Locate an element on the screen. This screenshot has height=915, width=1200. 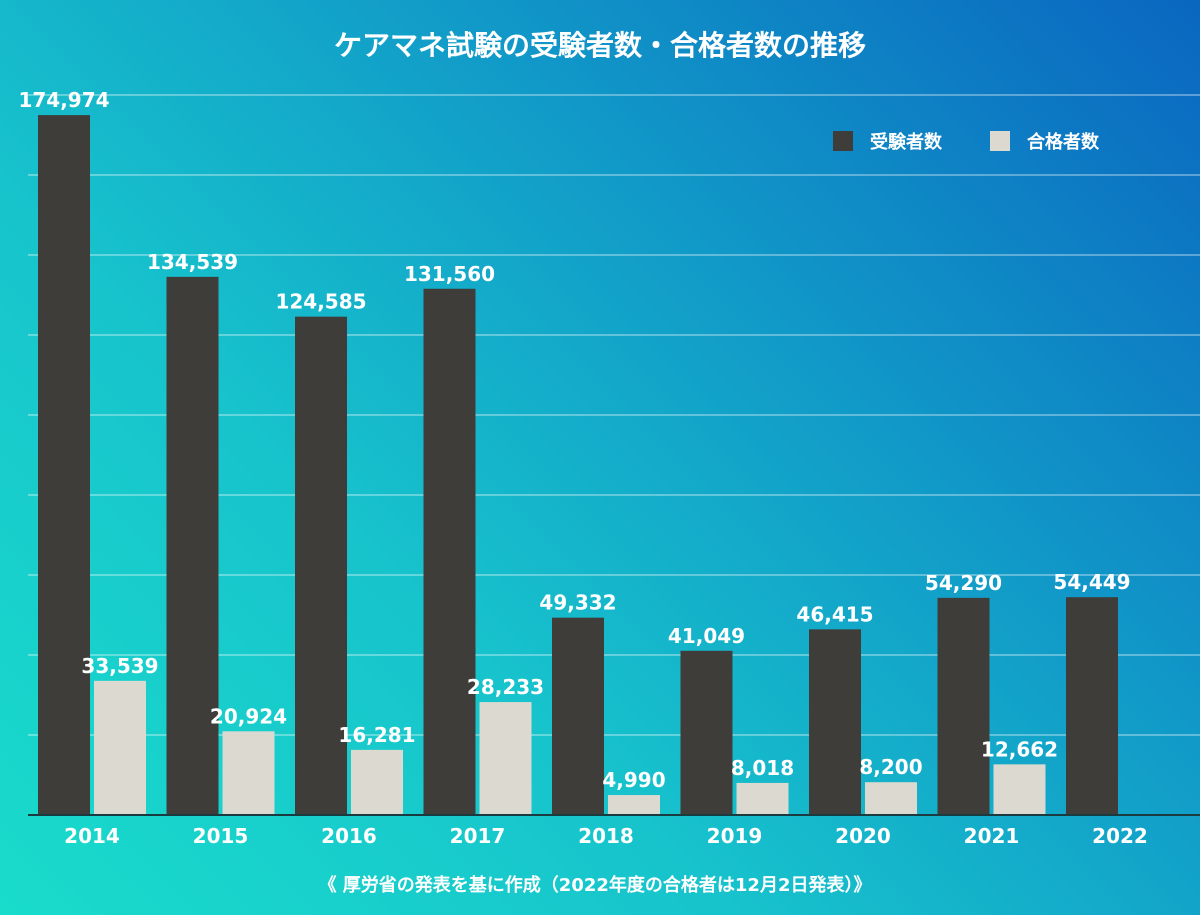
bar-passers-2020 is located at coordinates (891, 798).